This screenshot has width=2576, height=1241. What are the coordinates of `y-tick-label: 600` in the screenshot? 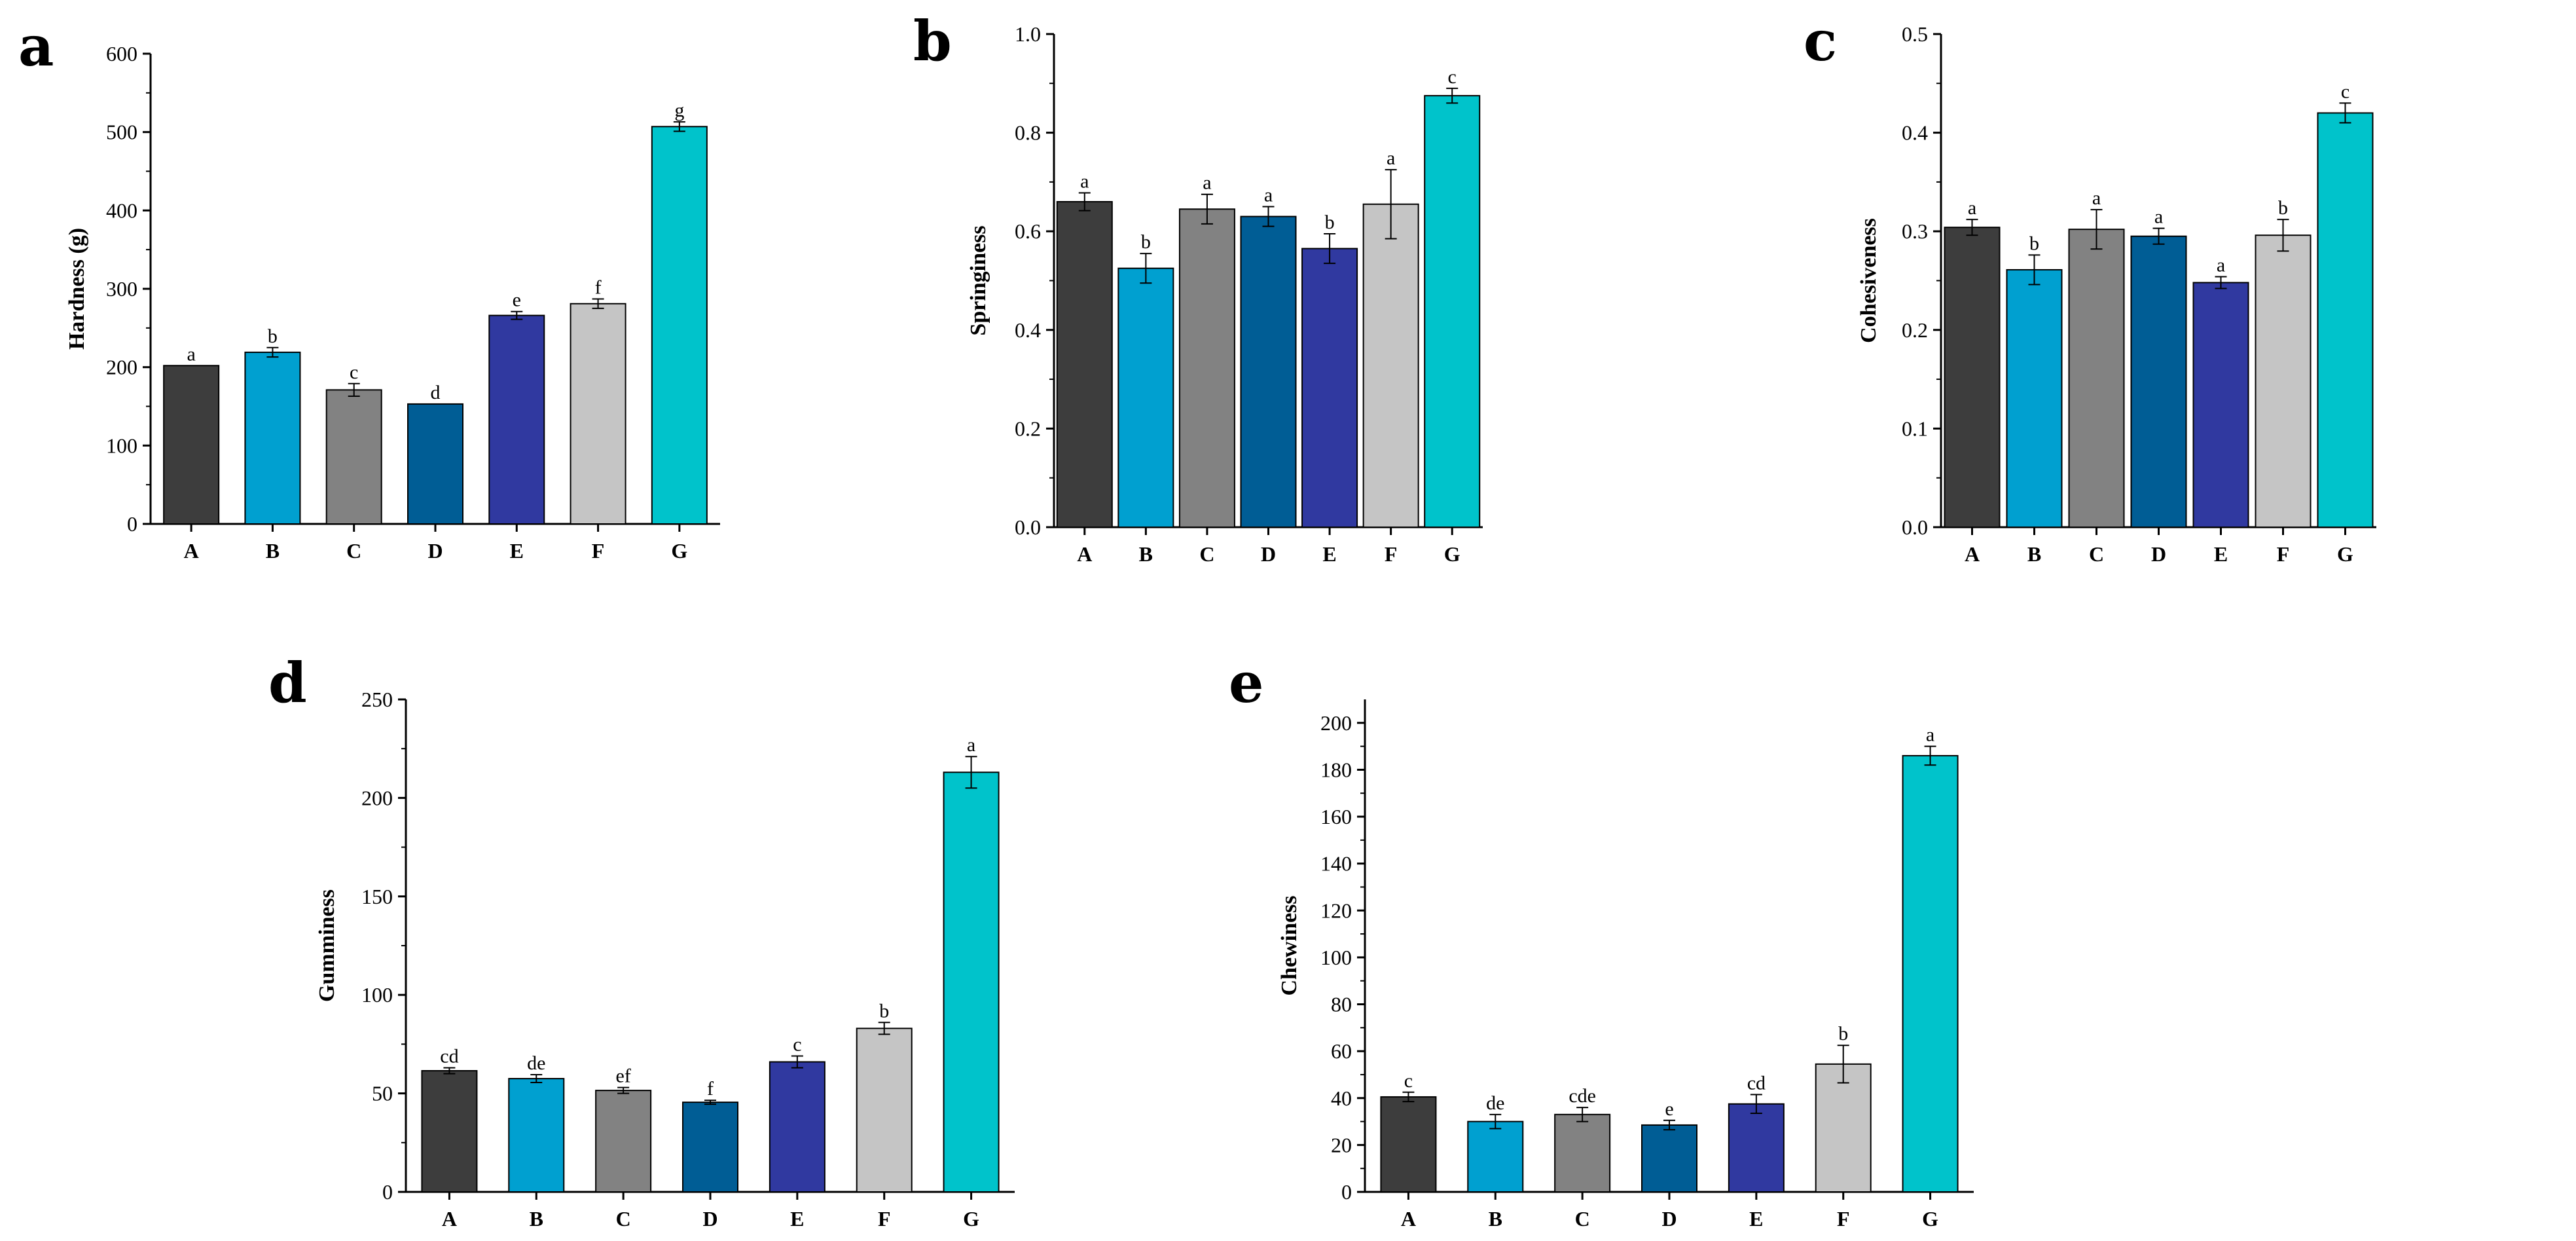 It's located at (121, 53).